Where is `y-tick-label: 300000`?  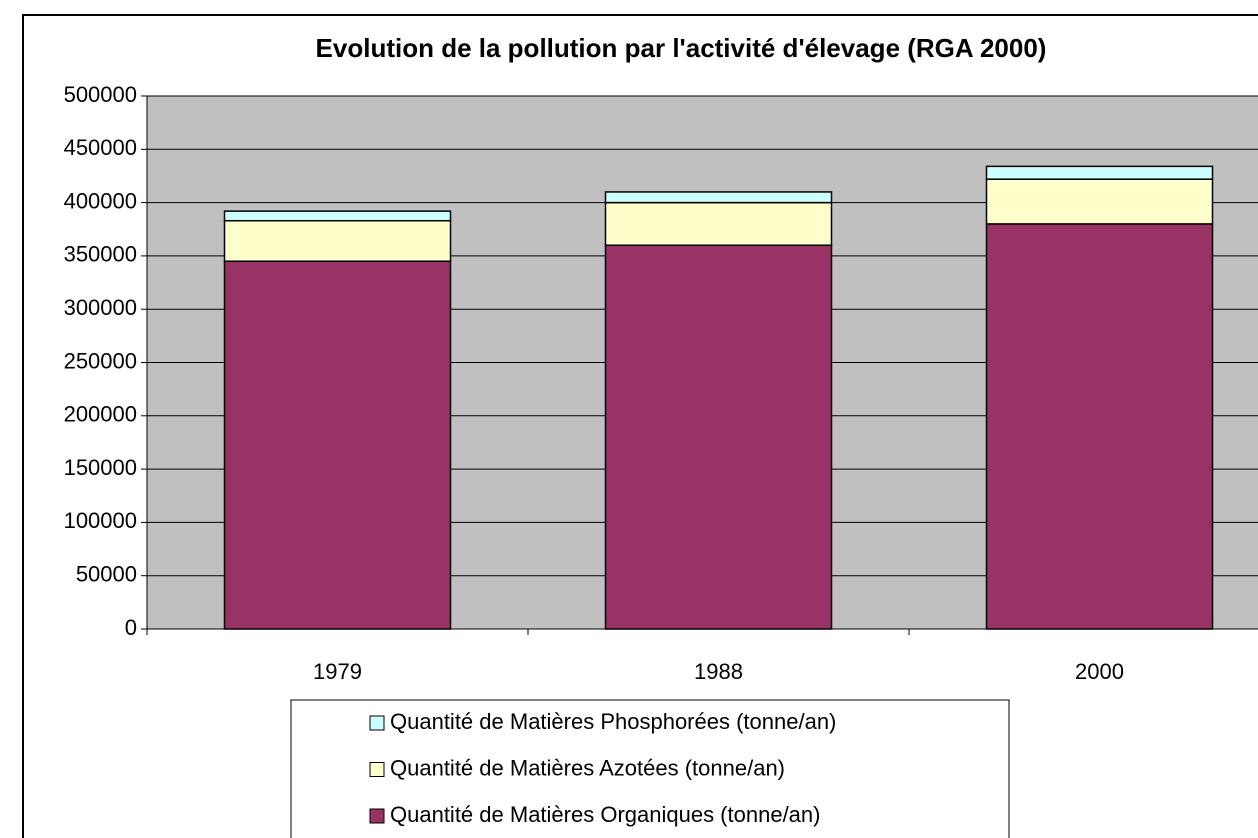 y-tick-label: 300000 is located at coordinates (100, 307).